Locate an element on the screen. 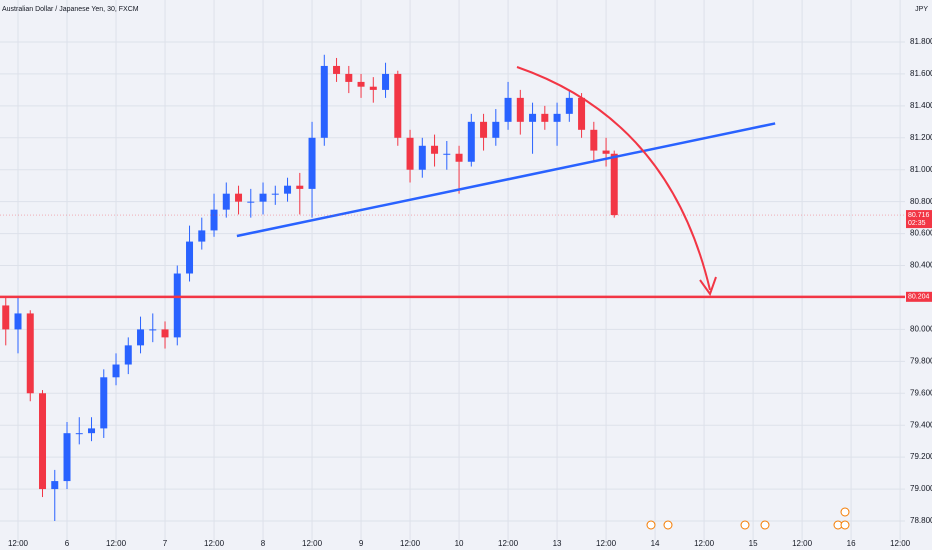  y-tick-label: 80.400 is located at coordinates (921, 265).